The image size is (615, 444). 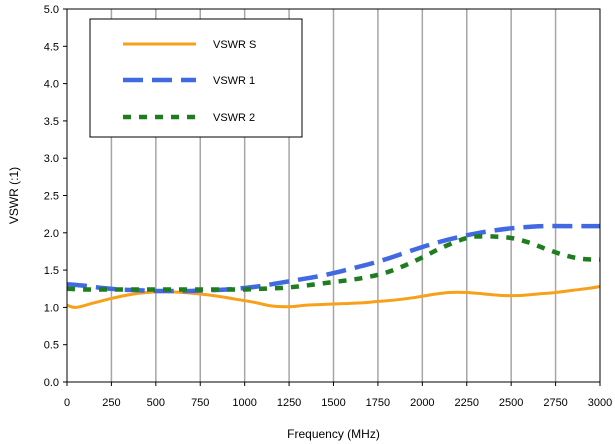 What do you see at coordinates (600, 403) in the screenshot?
I see `x-tick-label: 3000` at bounding box center [600, 403].